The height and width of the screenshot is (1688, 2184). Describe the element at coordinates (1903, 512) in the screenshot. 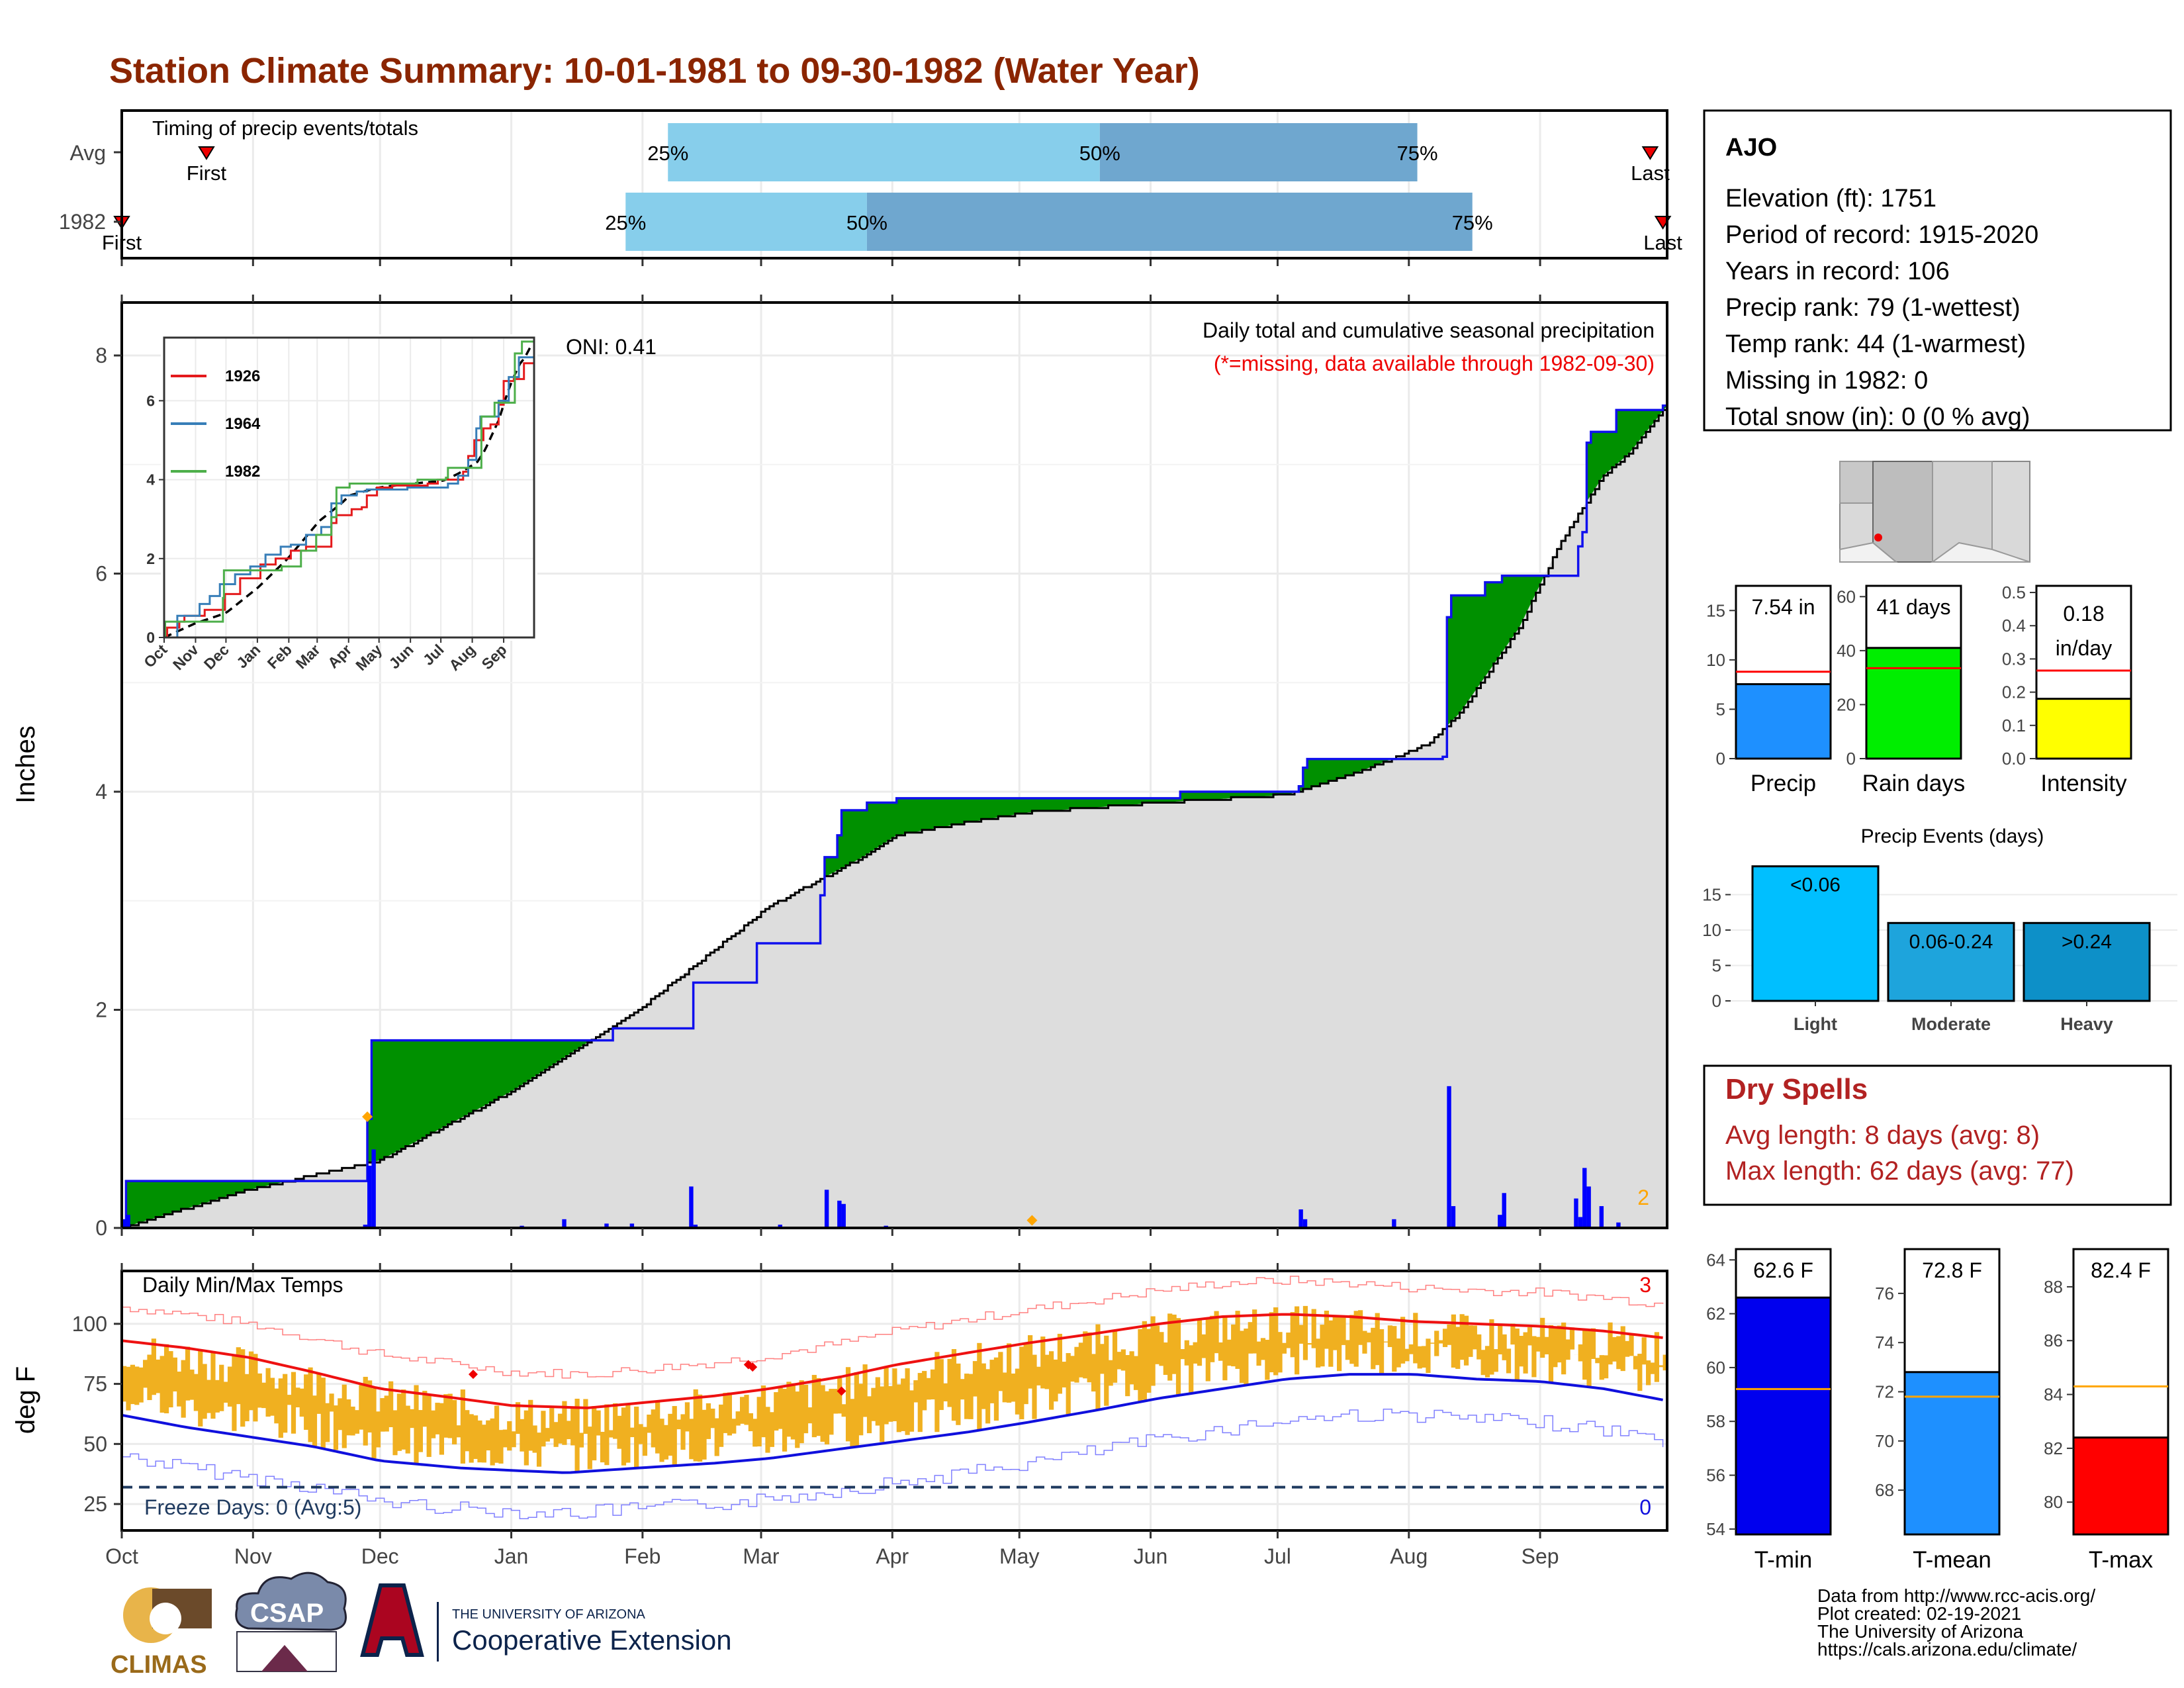

I see `map-state-az` at that location.